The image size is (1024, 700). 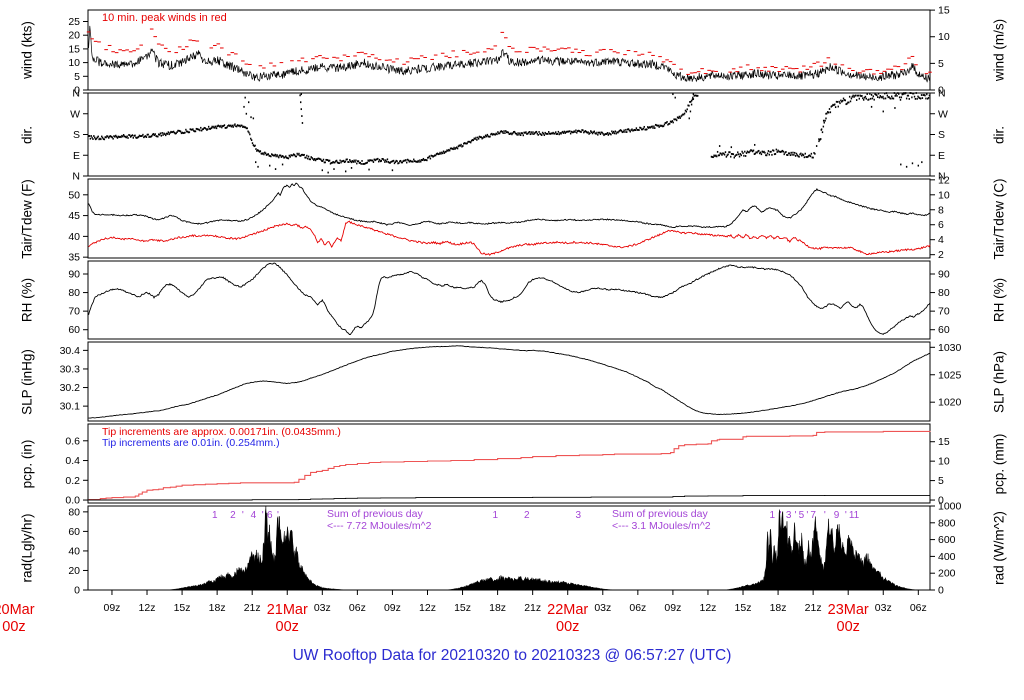 I want to click on pcp-right-axis-label: pcp. (mm), so click(x=999, y=463).